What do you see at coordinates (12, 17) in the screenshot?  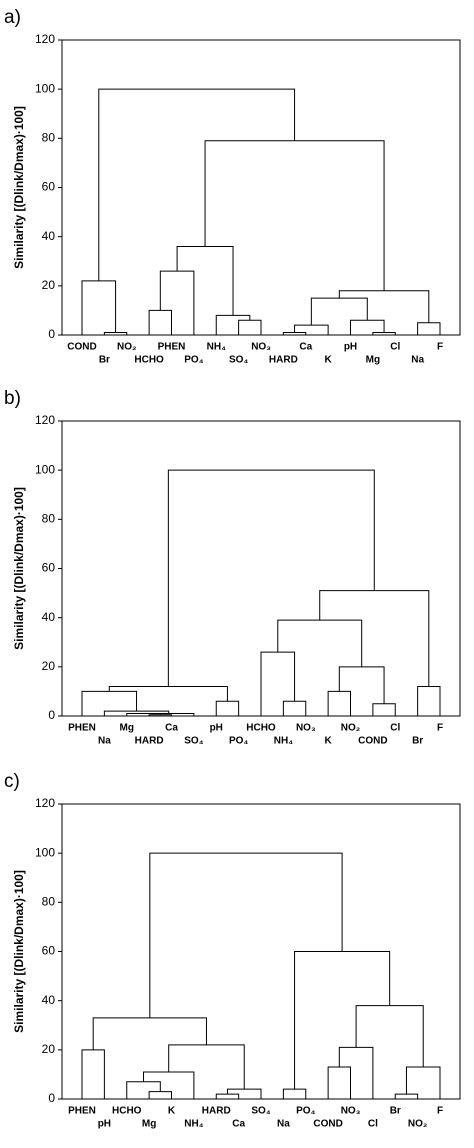 I see `panel-label: a)` at bounding box center [12, 17].